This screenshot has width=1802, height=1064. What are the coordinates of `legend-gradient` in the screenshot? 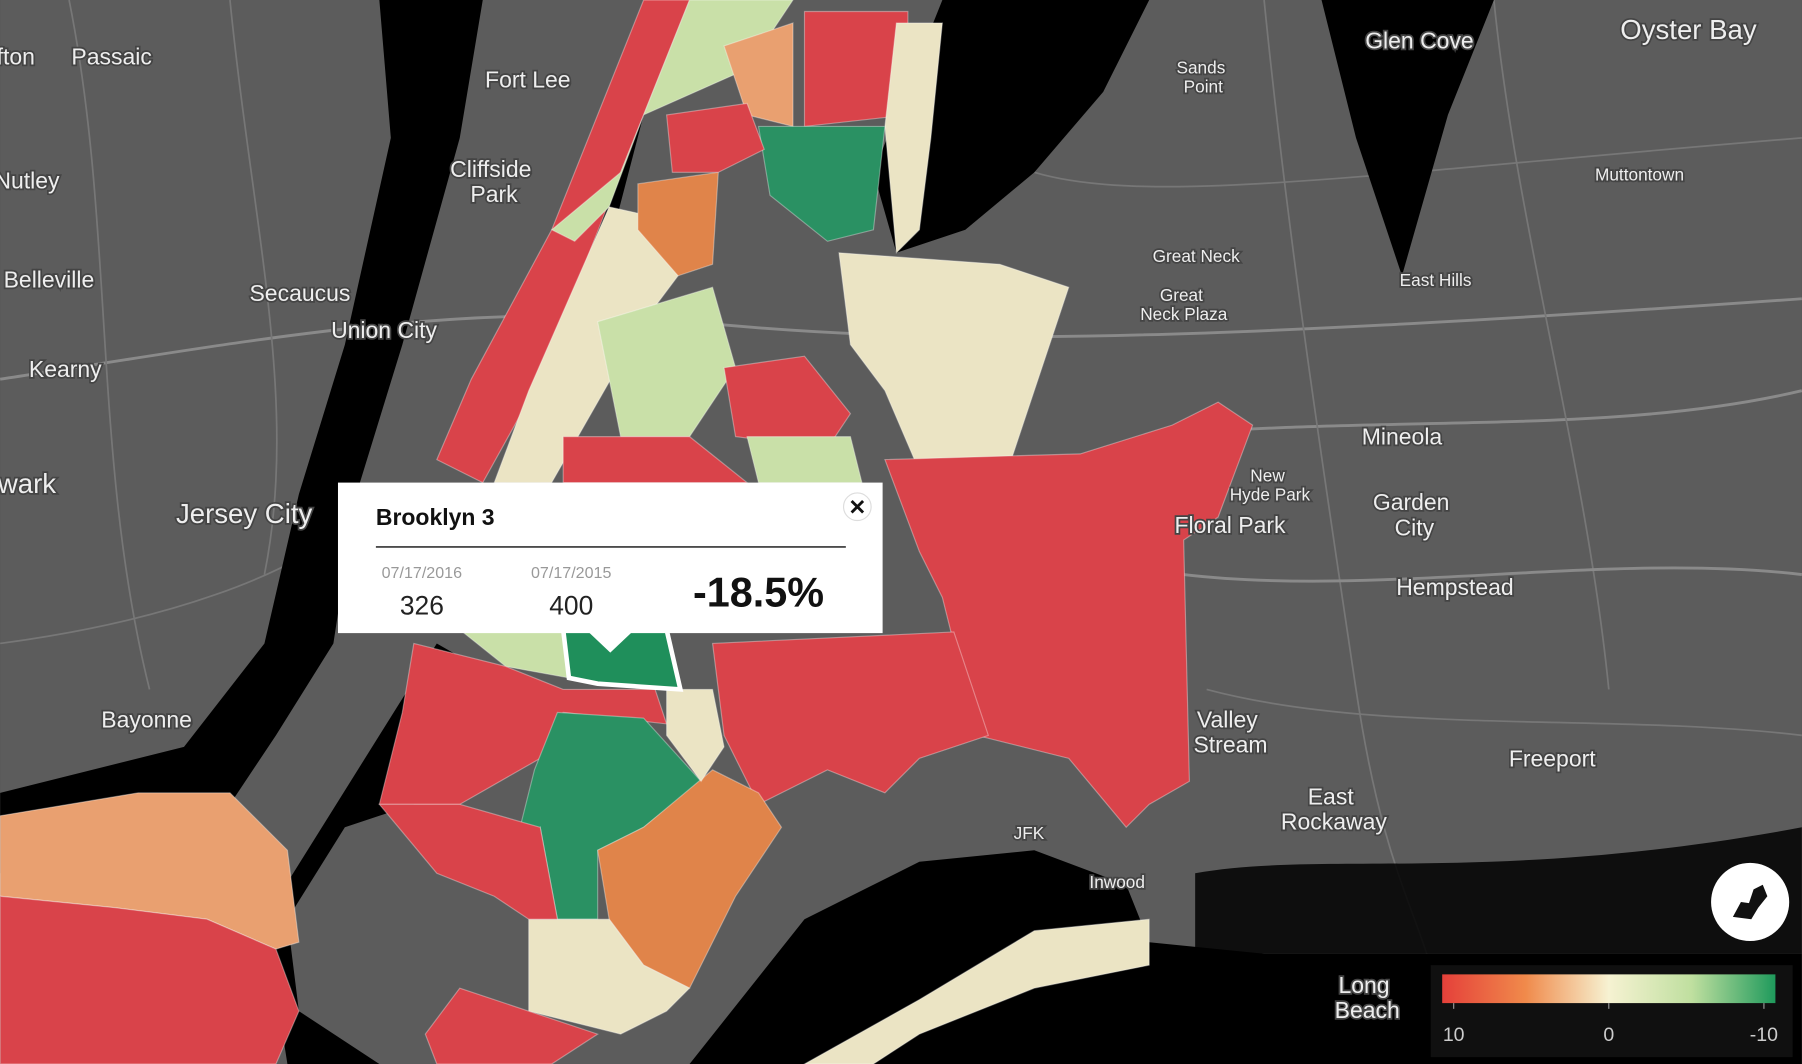 It's located at (1609, 989).